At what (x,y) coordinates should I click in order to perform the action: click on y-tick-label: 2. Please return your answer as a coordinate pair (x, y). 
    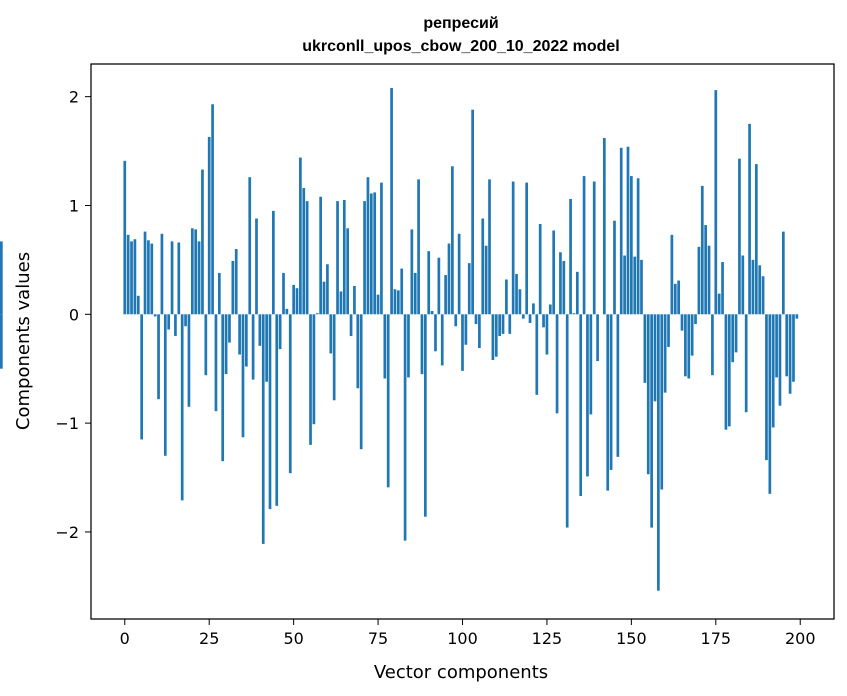
    Looking at the image, I should click on (74, 97).